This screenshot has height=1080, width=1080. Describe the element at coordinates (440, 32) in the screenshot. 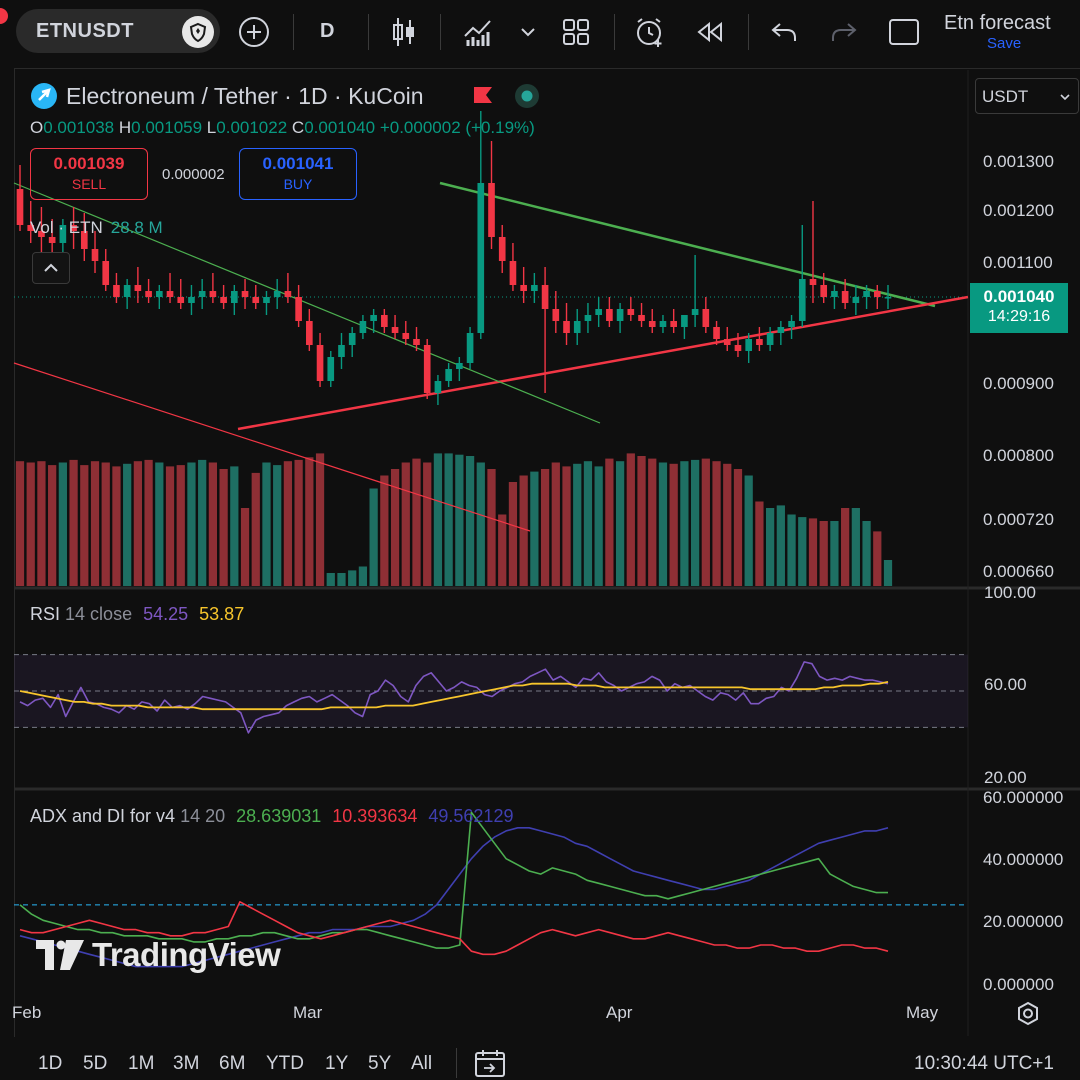

I see `toolbar-divider` at that location.